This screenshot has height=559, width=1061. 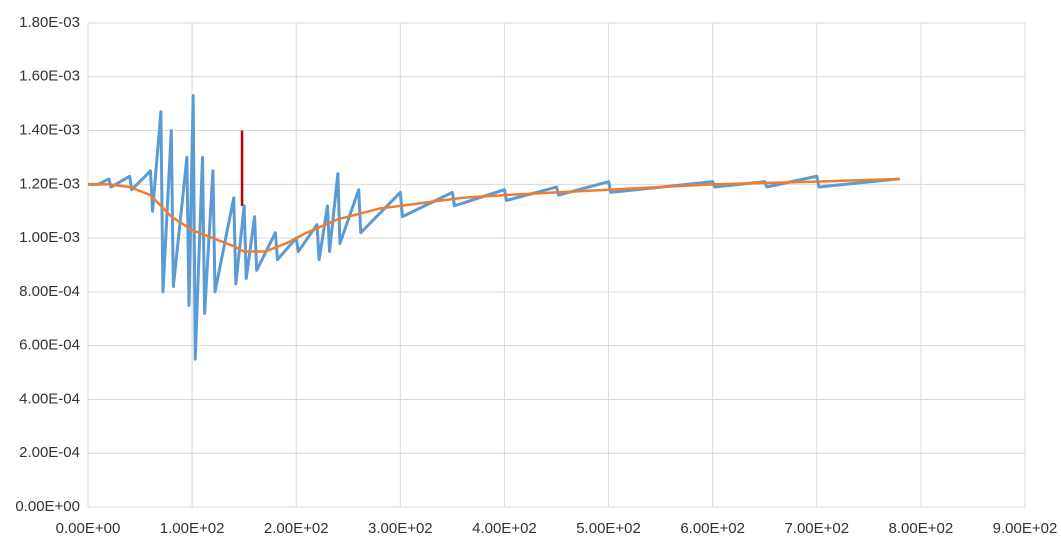 What do you see at coordinates (49, 237) in the screenshot?
I see `y-tick-label: 1.00E-03` at bounding box center [49, 237].